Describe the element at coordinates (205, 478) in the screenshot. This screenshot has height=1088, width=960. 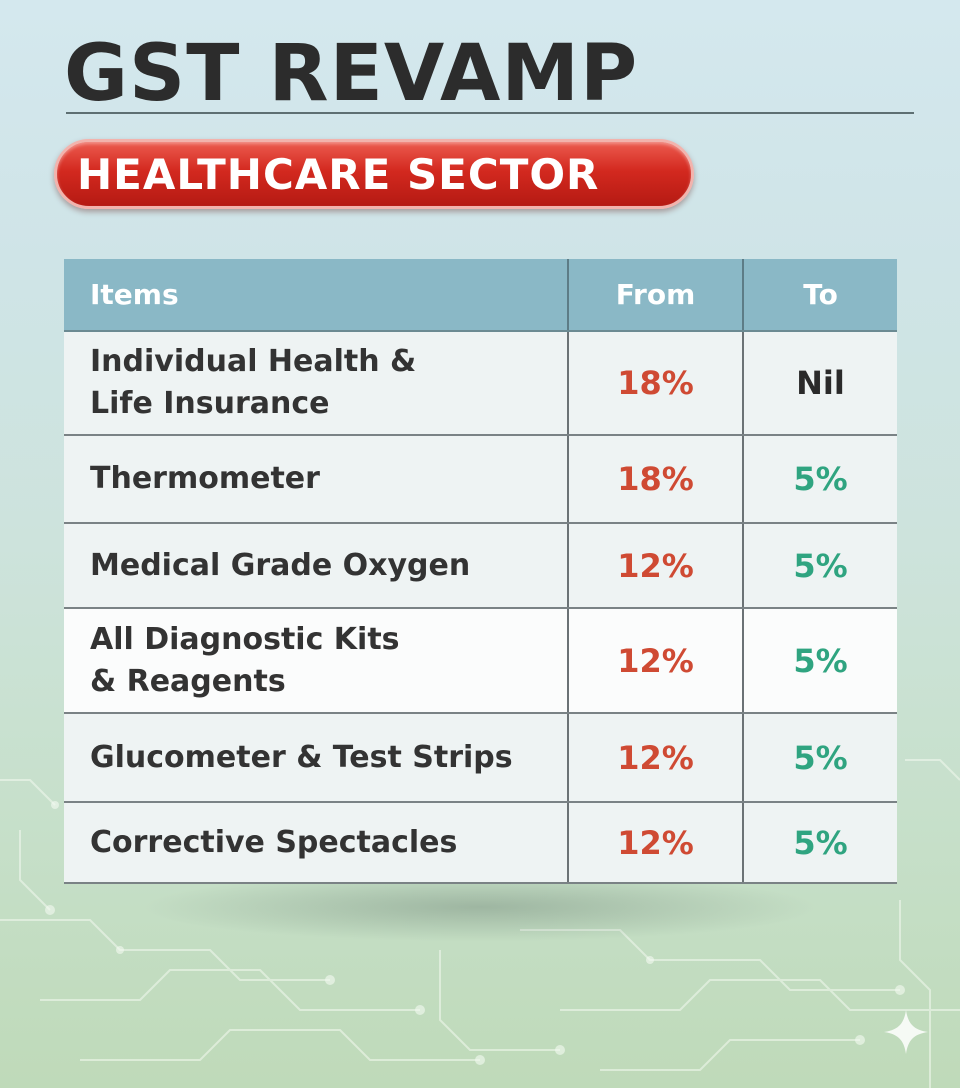
I see `item-name-line: Thermometer` at that location.